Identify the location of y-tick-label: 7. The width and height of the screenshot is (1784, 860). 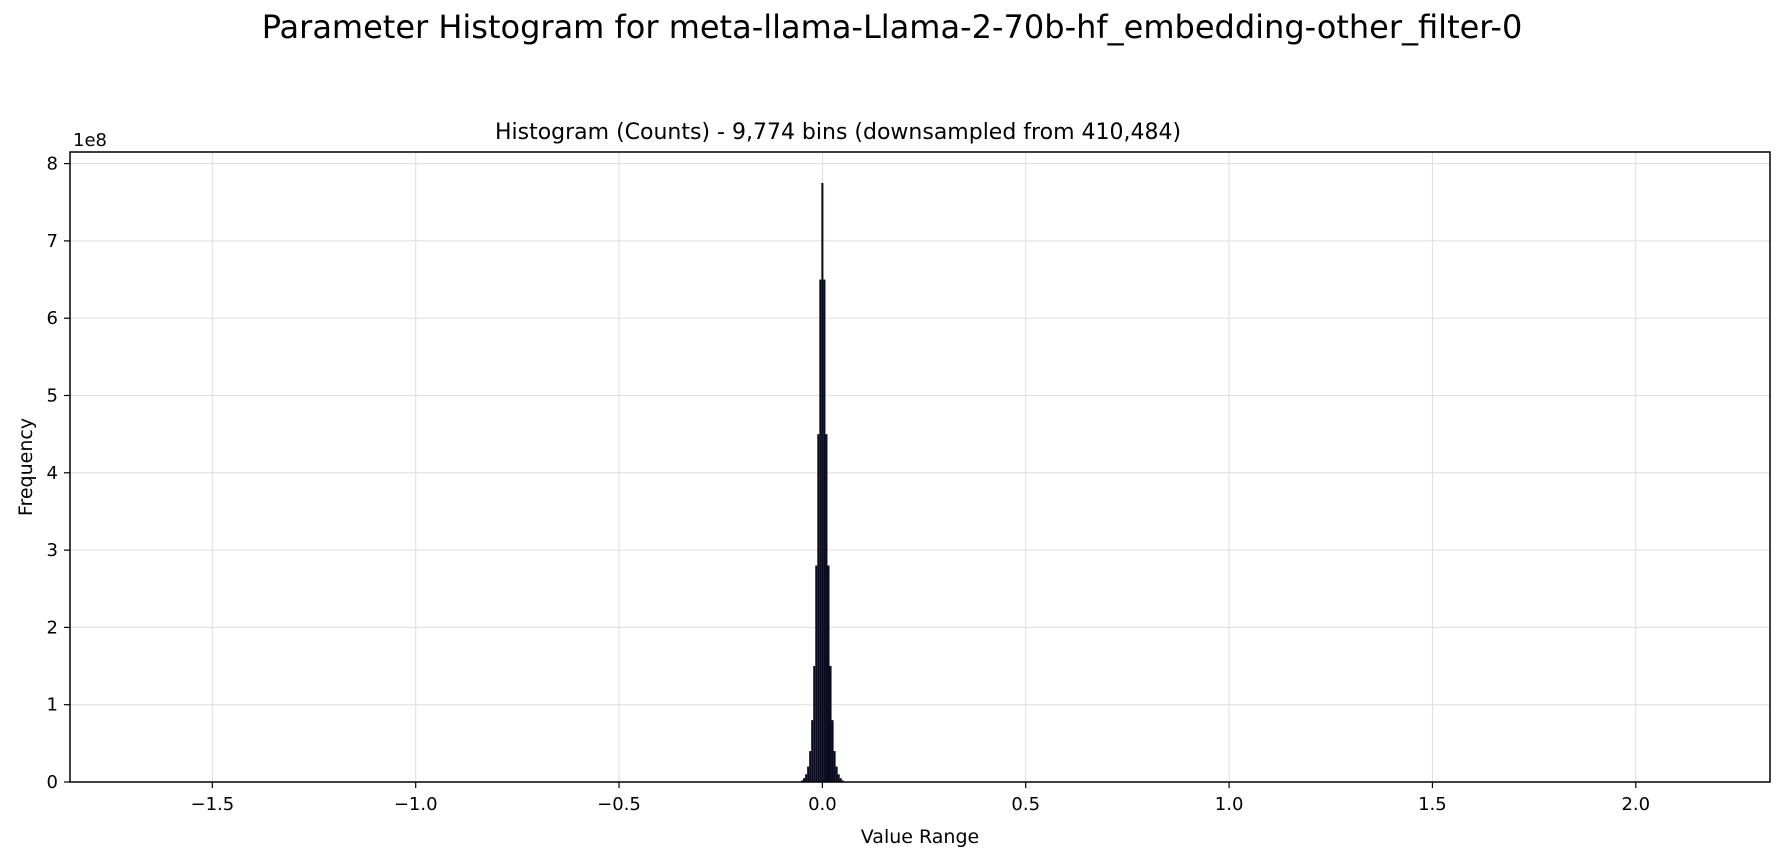
(52, 241).